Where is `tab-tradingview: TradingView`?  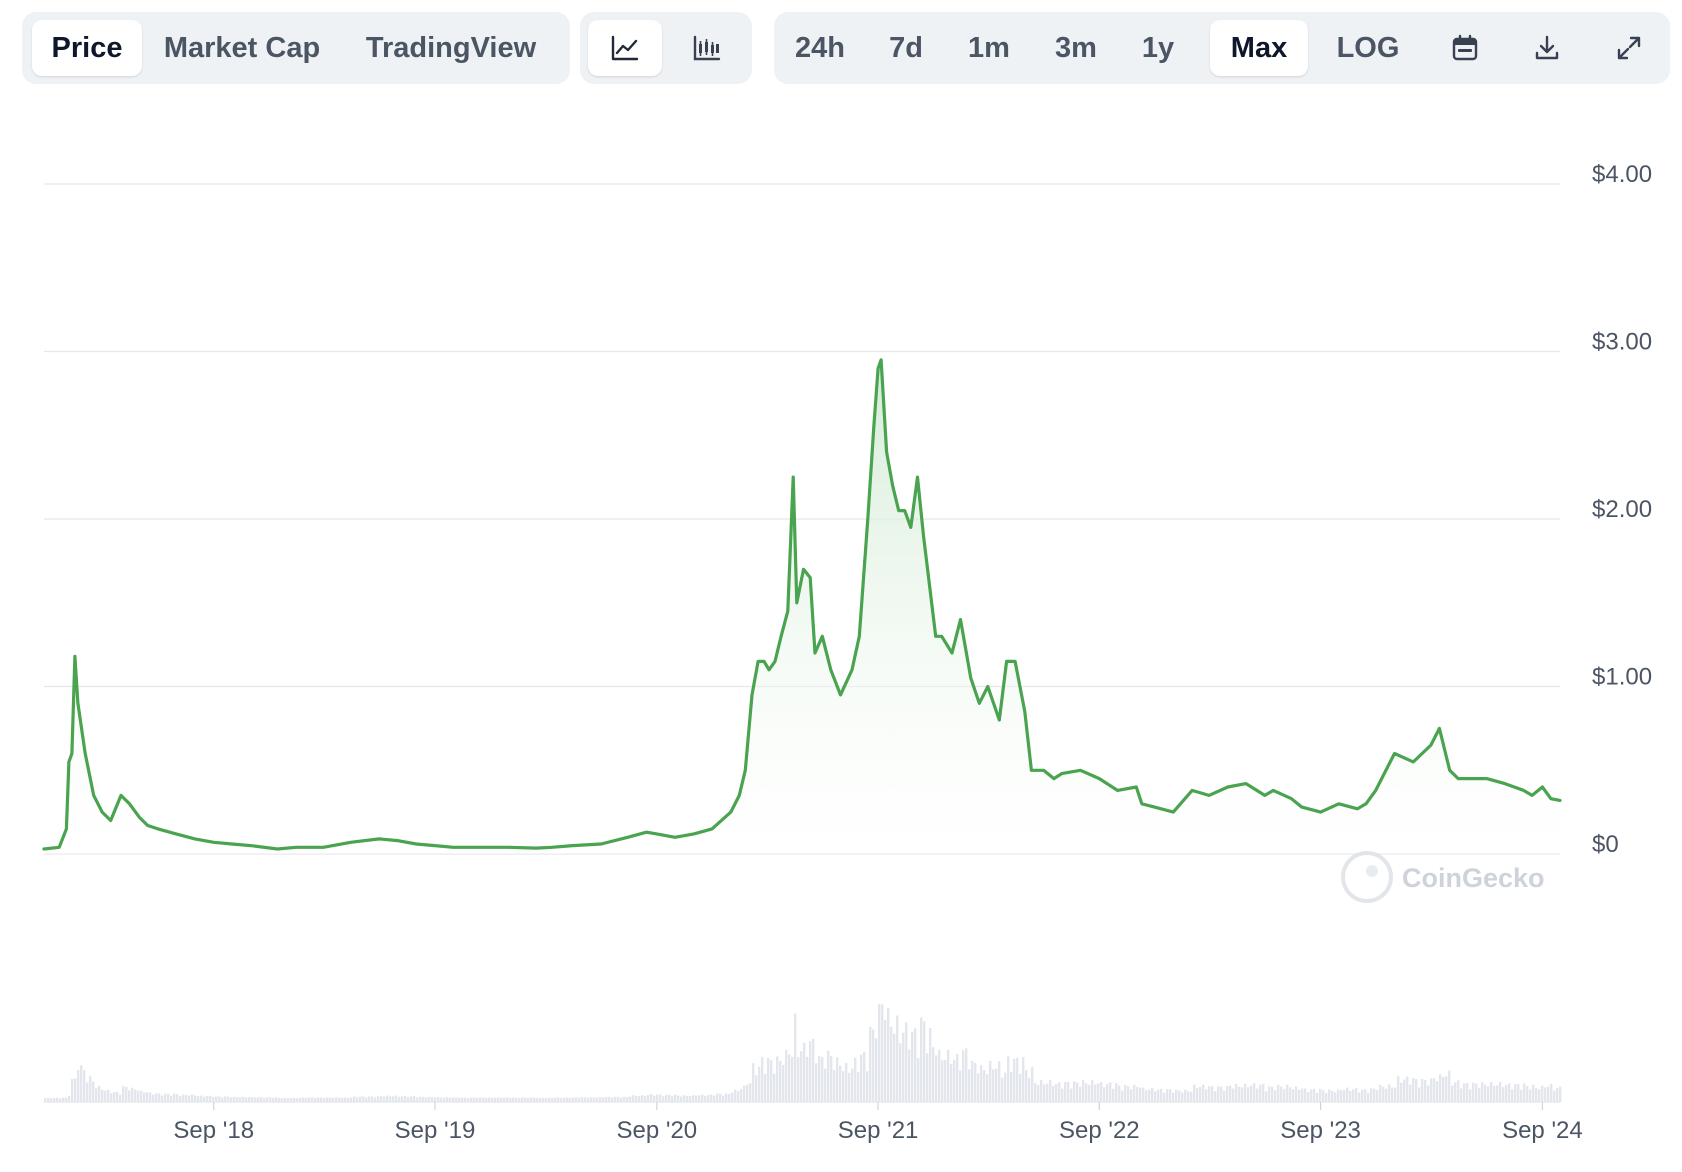
tab-tradingview: TradingView is located at coordinates (451, 47).